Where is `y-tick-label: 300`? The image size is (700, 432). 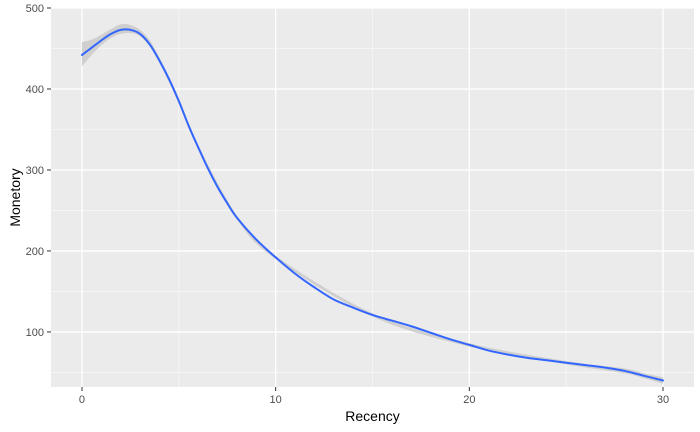
y-tick-label: 300 is located at coordinates (35, 171).